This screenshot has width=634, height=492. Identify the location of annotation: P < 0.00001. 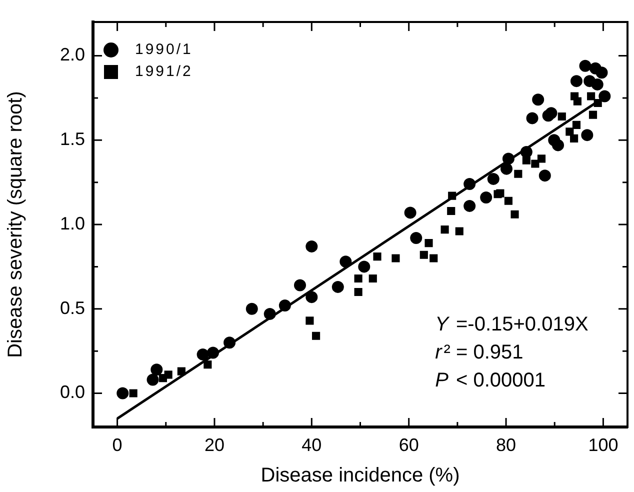
(490, 381).